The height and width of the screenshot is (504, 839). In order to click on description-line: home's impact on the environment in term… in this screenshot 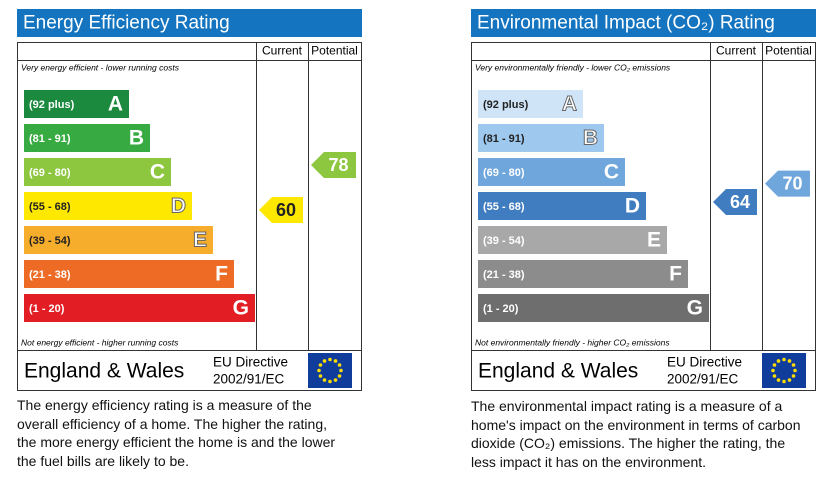, I will do `click(636, 424)`.